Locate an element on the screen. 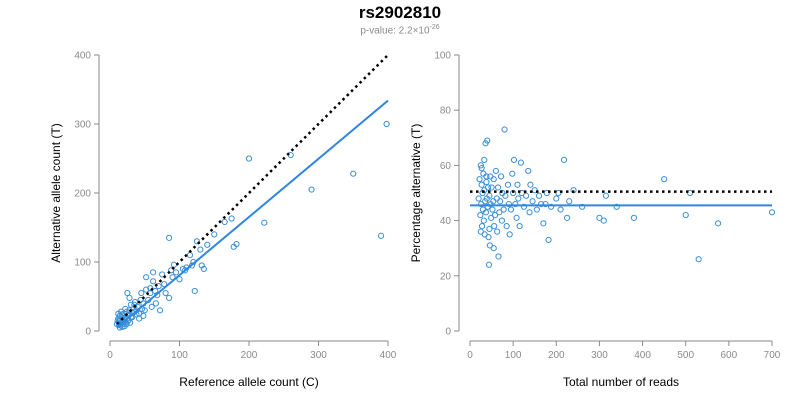  y-tick-label: 80 is located at coordinates (446, 111).